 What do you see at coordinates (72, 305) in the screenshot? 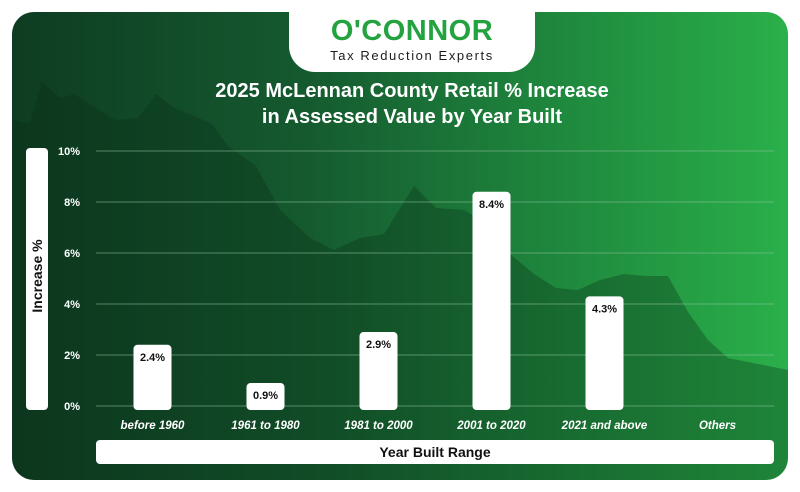
I see `y-tick-label: 4%` at bounding box center [72, 305].